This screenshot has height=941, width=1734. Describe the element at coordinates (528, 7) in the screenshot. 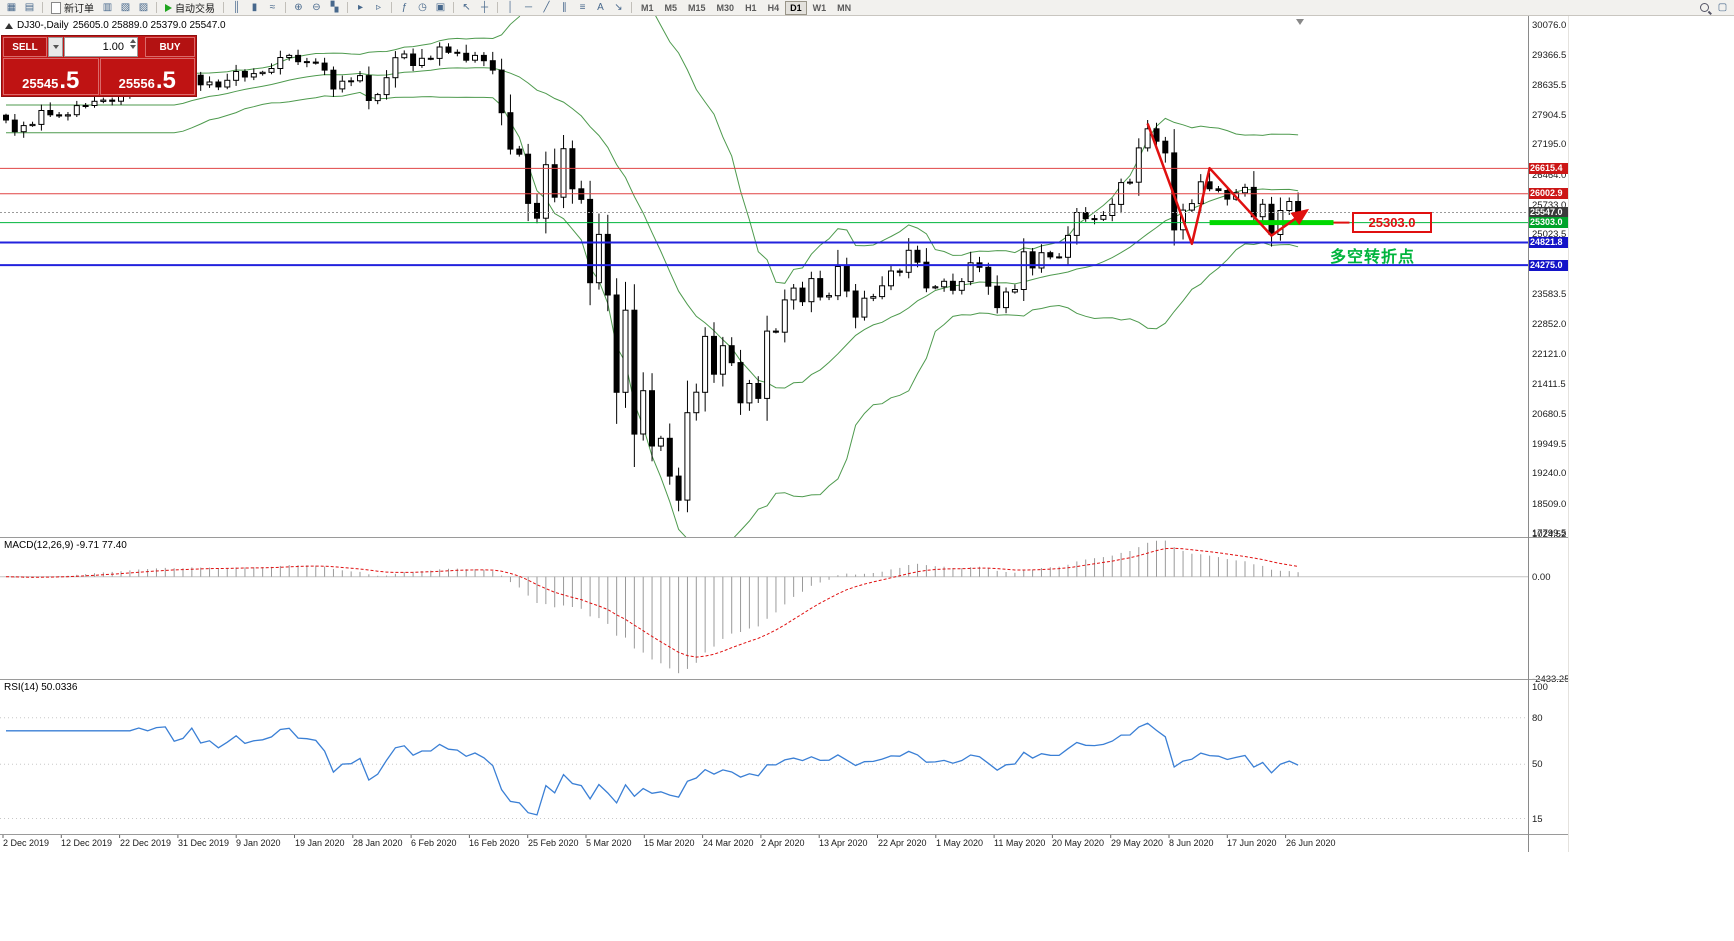

I see `horizontal-line-icon: ─` at that location.